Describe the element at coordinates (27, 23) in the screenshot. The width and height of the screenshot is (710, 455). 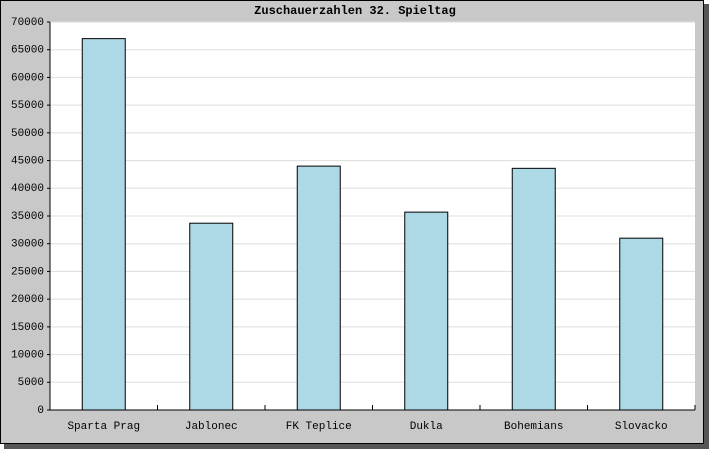
I see `y-tick-label: 70000` at that location.